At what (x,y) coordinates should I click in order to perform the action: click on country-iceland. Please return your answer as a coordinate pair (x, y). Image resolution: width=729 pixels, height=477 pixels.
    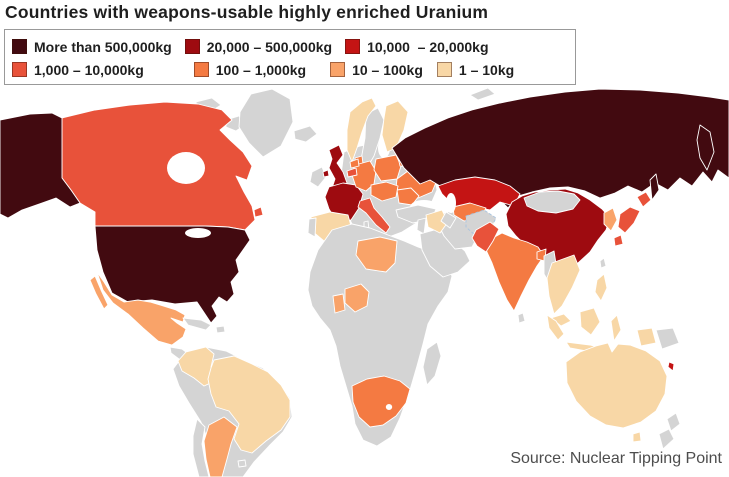
    Looking at the image, I should click on (305, 134).